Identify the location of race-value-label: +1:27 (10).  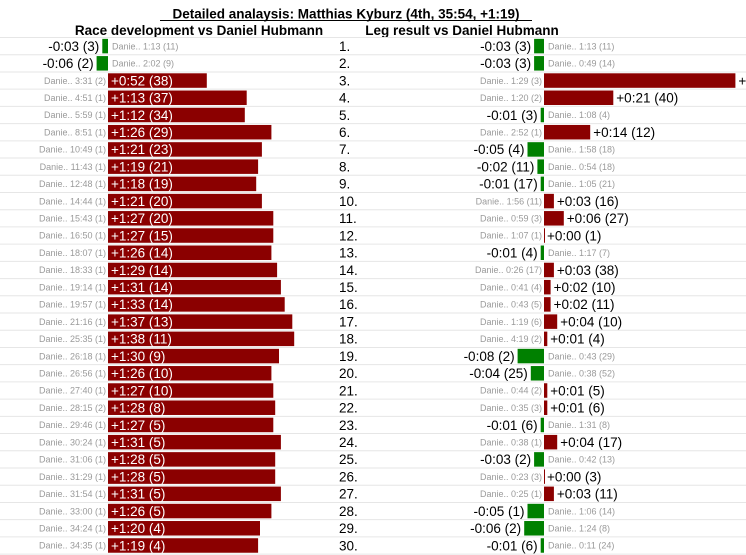
(142, 390).